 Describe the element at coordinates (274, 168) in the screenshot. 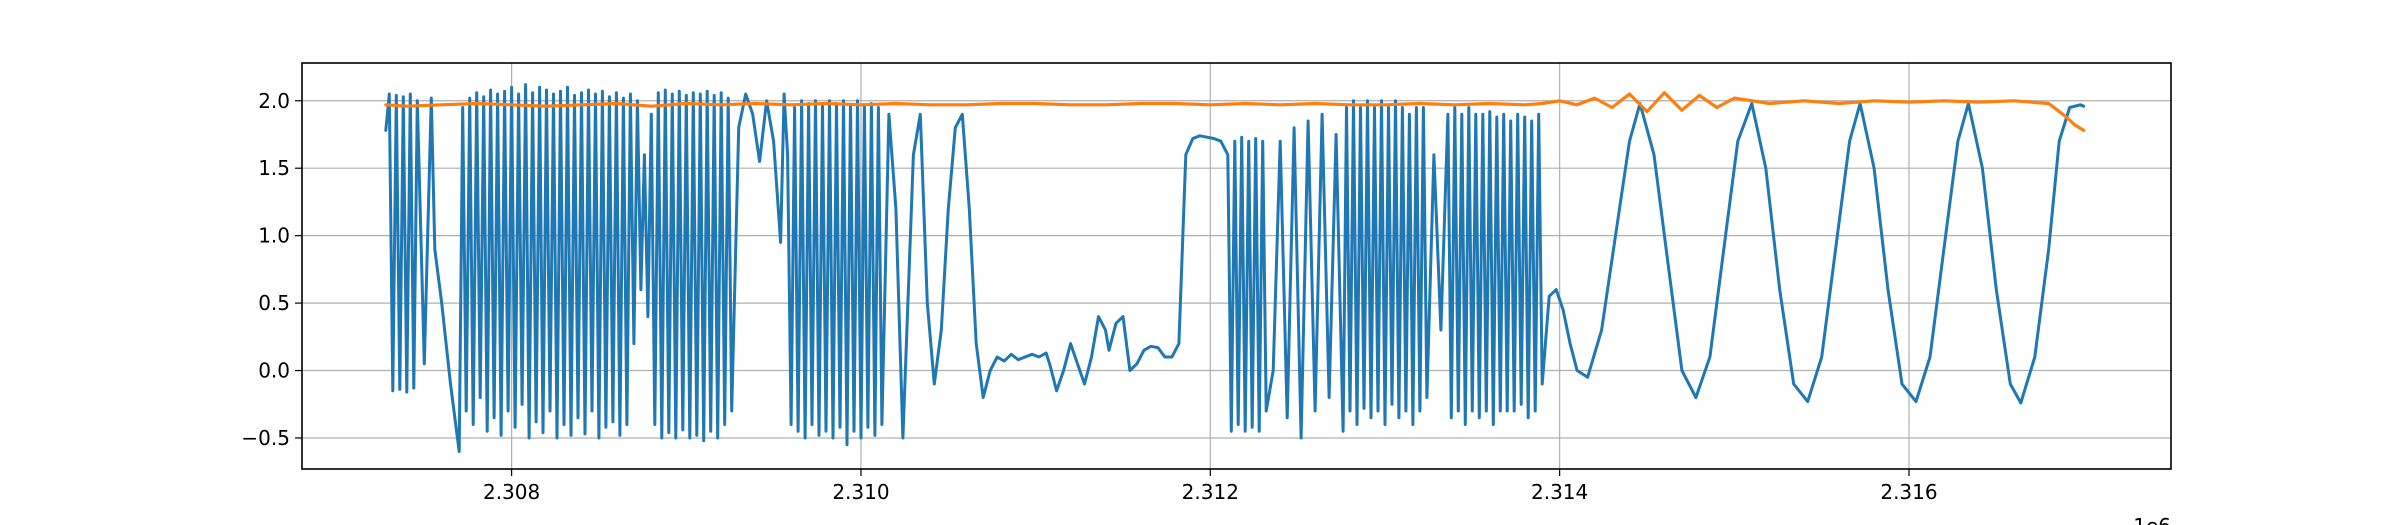

I see `y-tick-label: 1.5` at that location.